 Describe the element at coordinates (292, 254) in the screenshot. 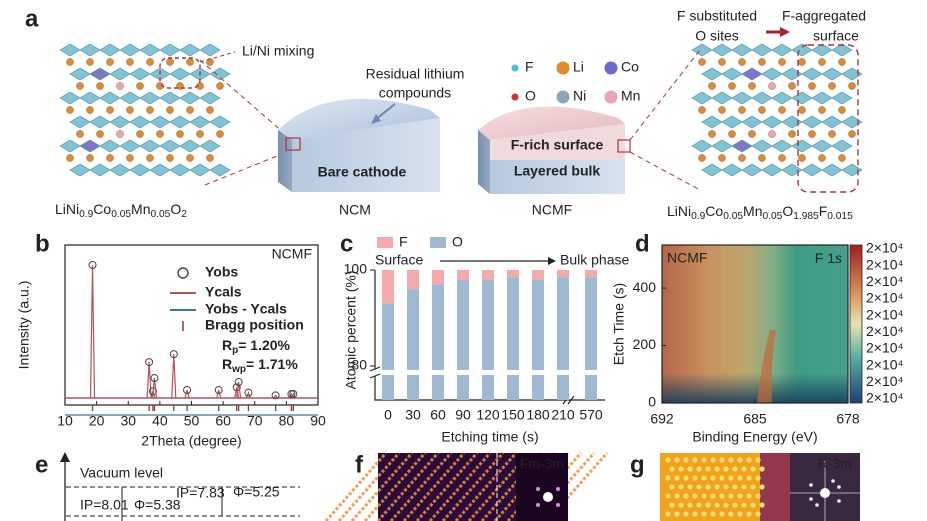

I see `chart-title: NCMF` at that location.